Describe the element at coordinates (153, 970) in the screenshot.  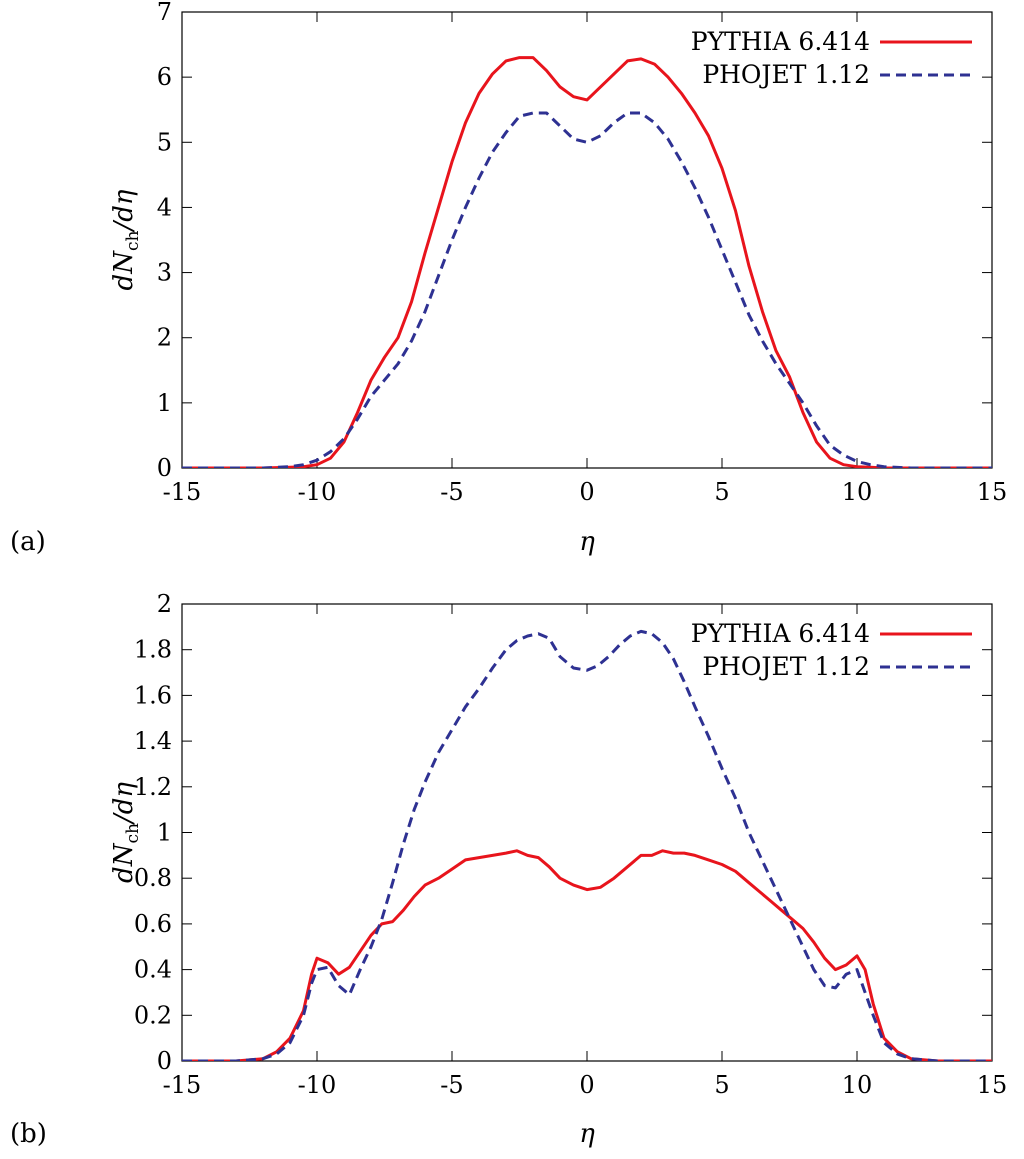
I see `y-tick-label: 0.4` at that location.